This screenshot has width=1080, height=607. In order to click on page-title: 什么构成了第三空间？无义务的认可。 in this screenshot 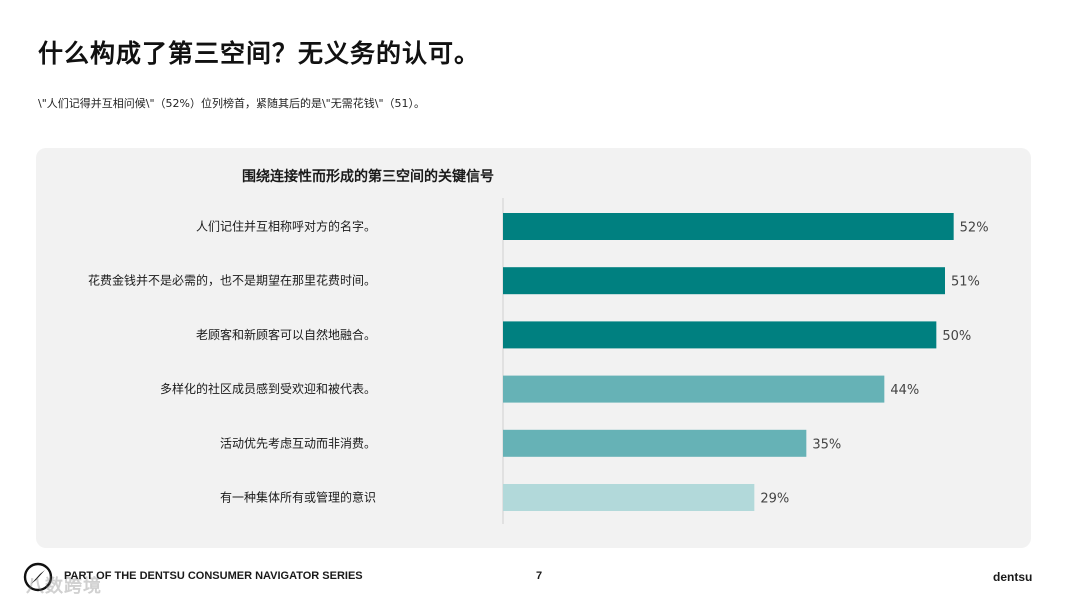, I will do `click(259, 53)`.